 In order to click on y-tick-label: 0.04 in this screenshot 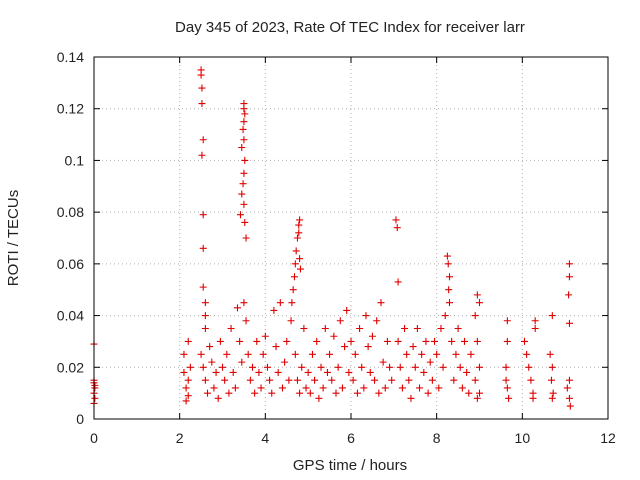, I will do `click(70, 316)`.